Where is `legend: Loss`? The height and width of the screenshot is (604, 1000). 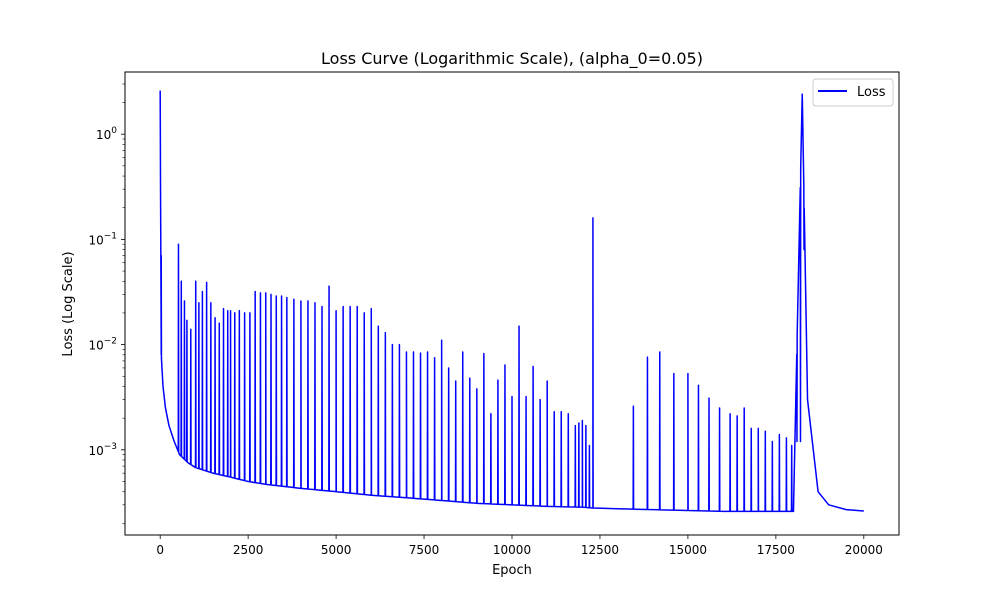 legend: Loss is located at coordinates (853, 92).